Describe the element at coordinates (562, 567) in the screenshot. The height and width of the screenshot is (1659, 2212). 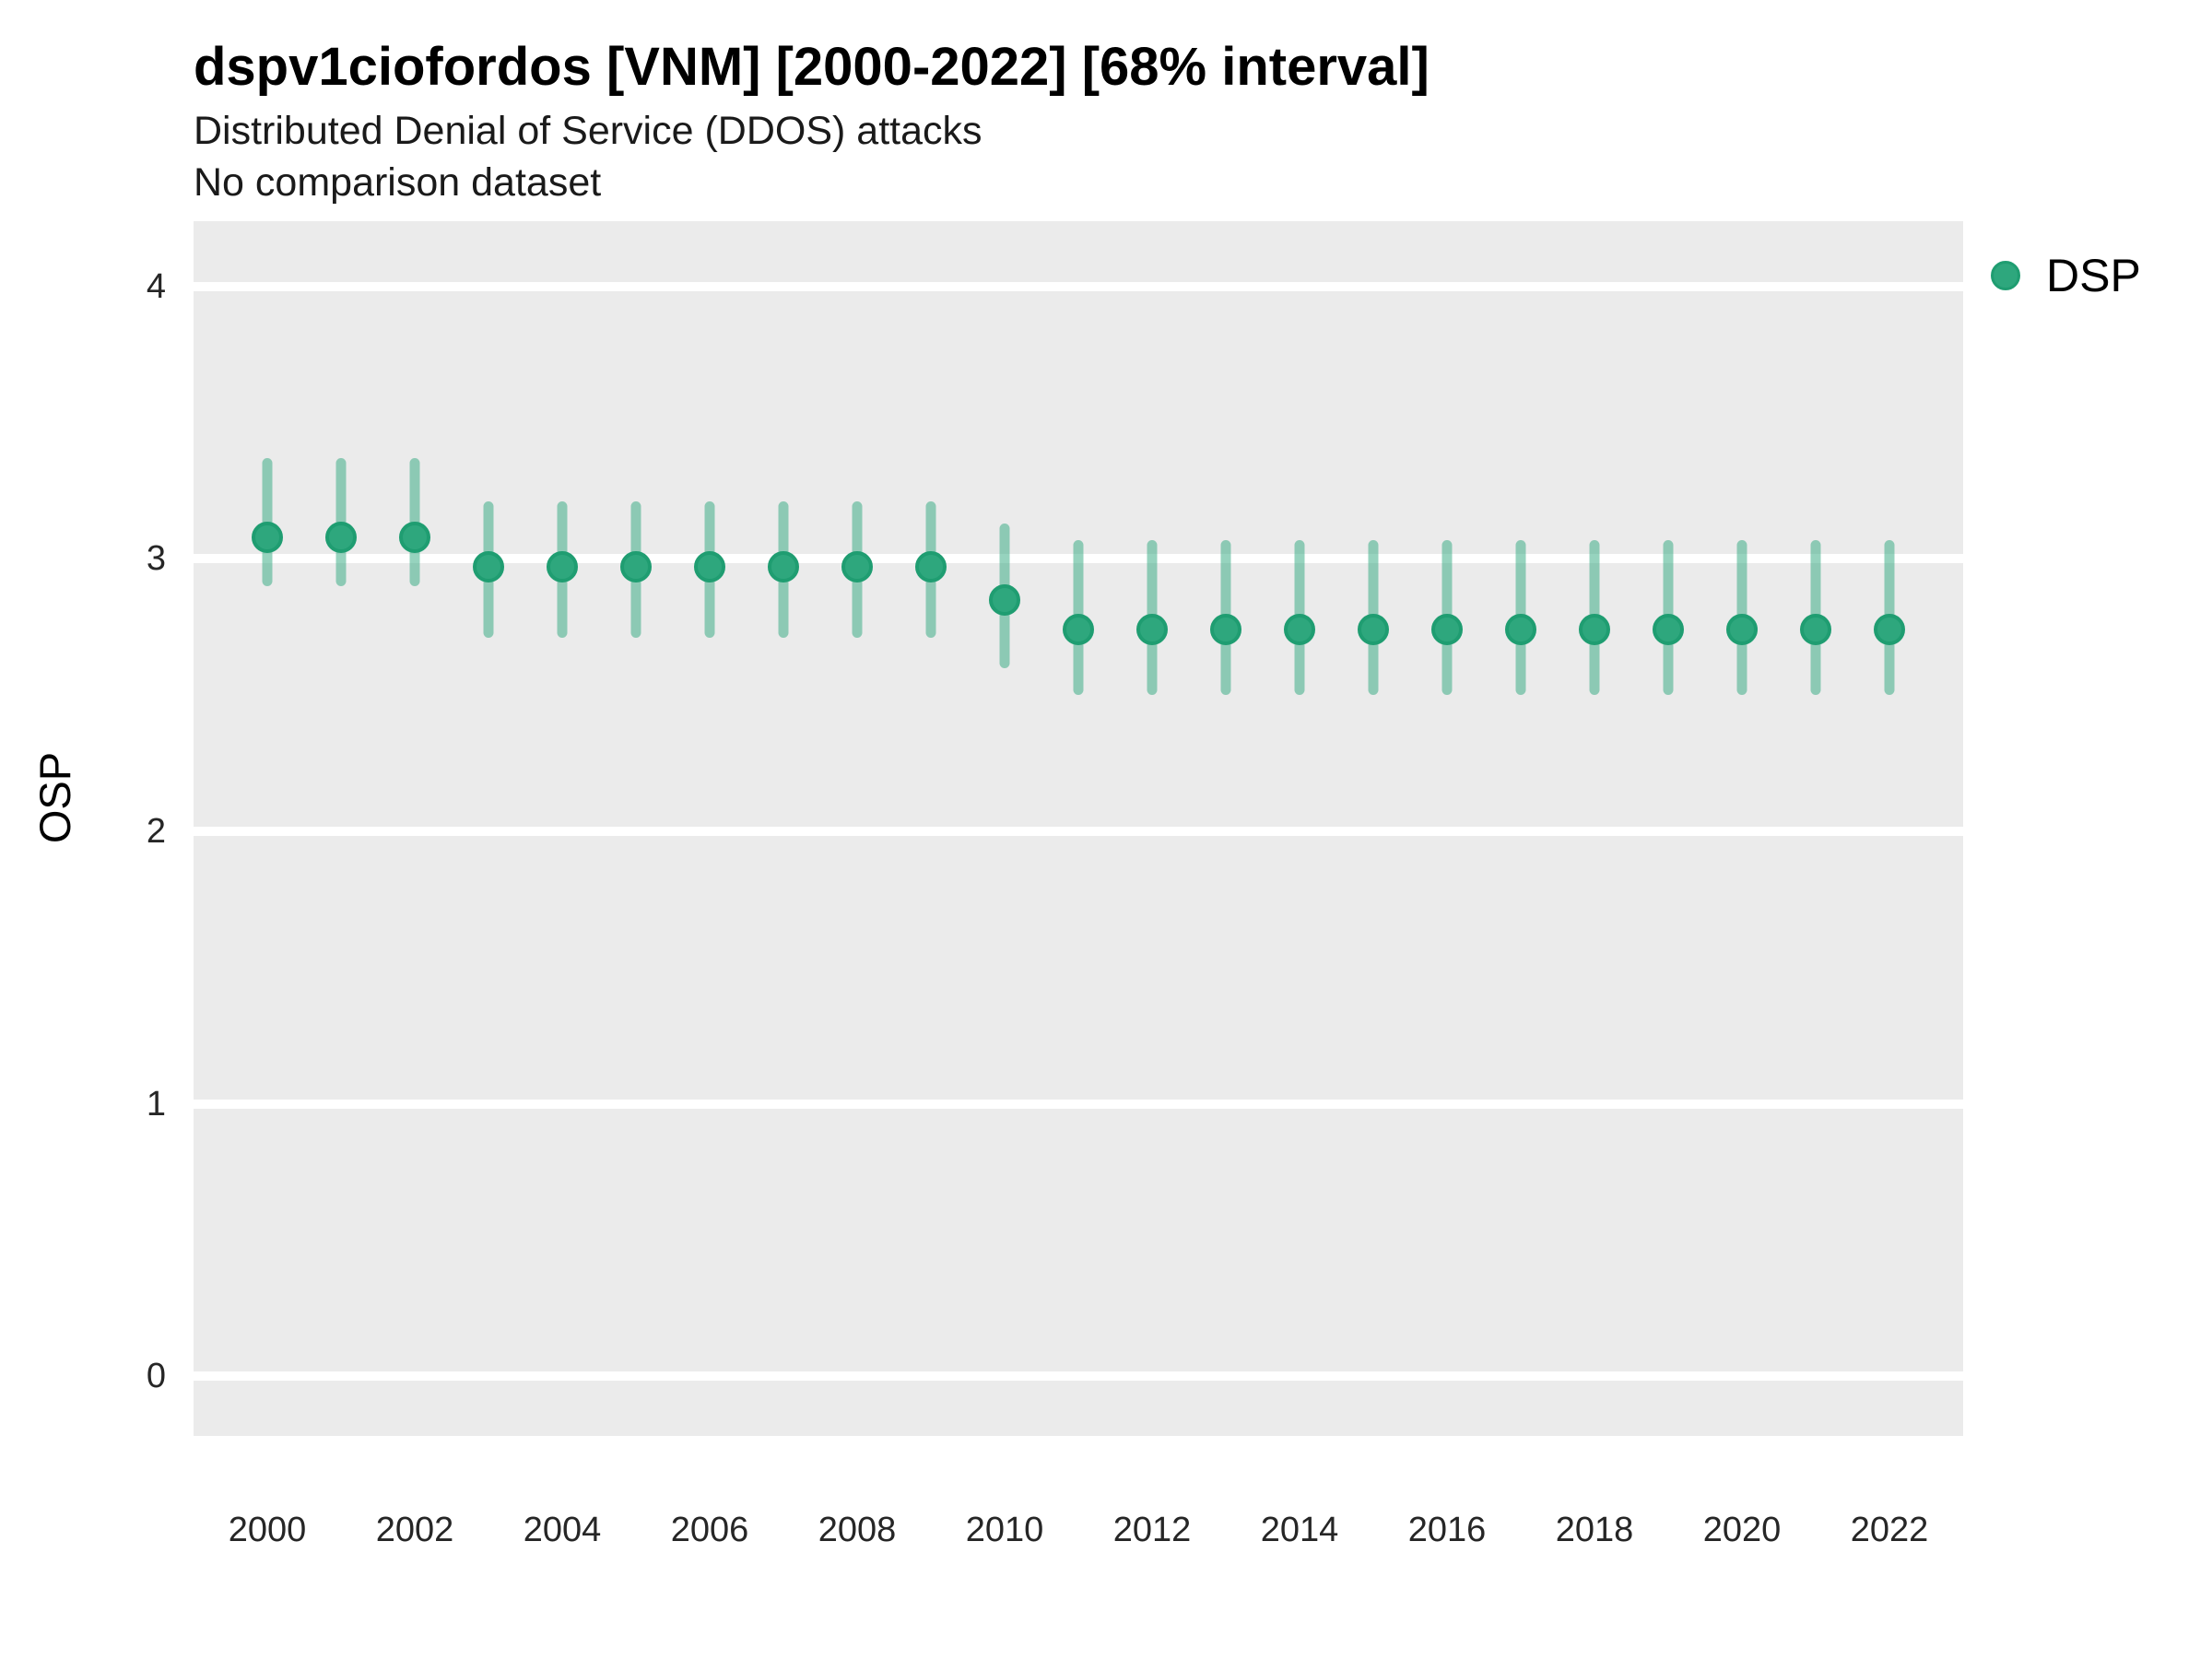
I see `data-point-2004` at that location.